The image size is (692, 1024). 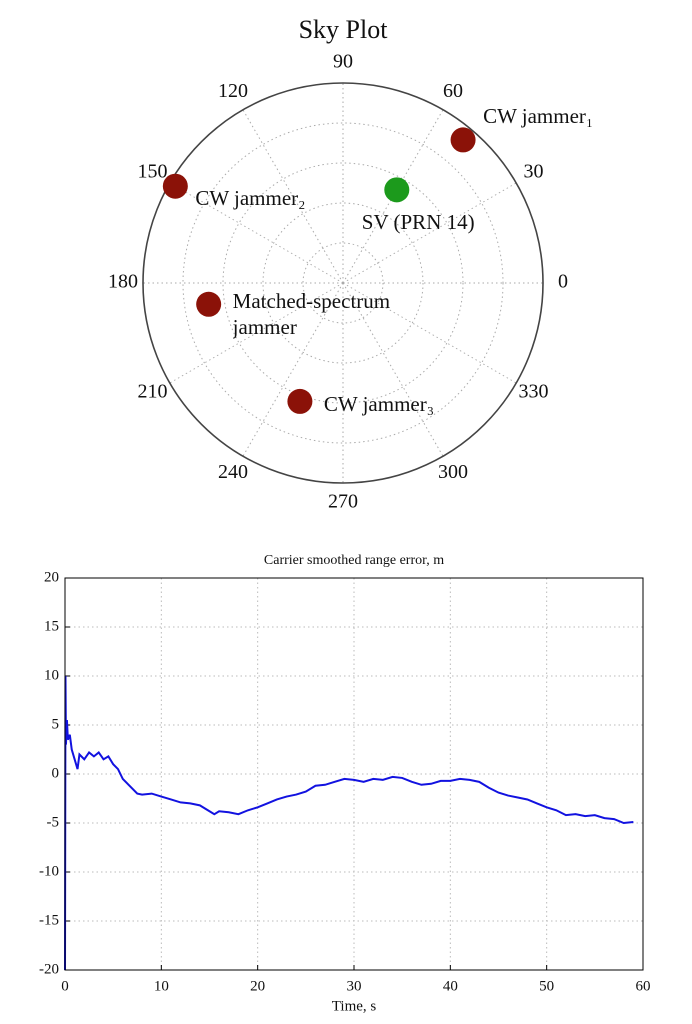 What do you see at coordinates (343, 62) in the screenshot?
I see `angle-tick-label: 90` at bounding box center [343, 62].